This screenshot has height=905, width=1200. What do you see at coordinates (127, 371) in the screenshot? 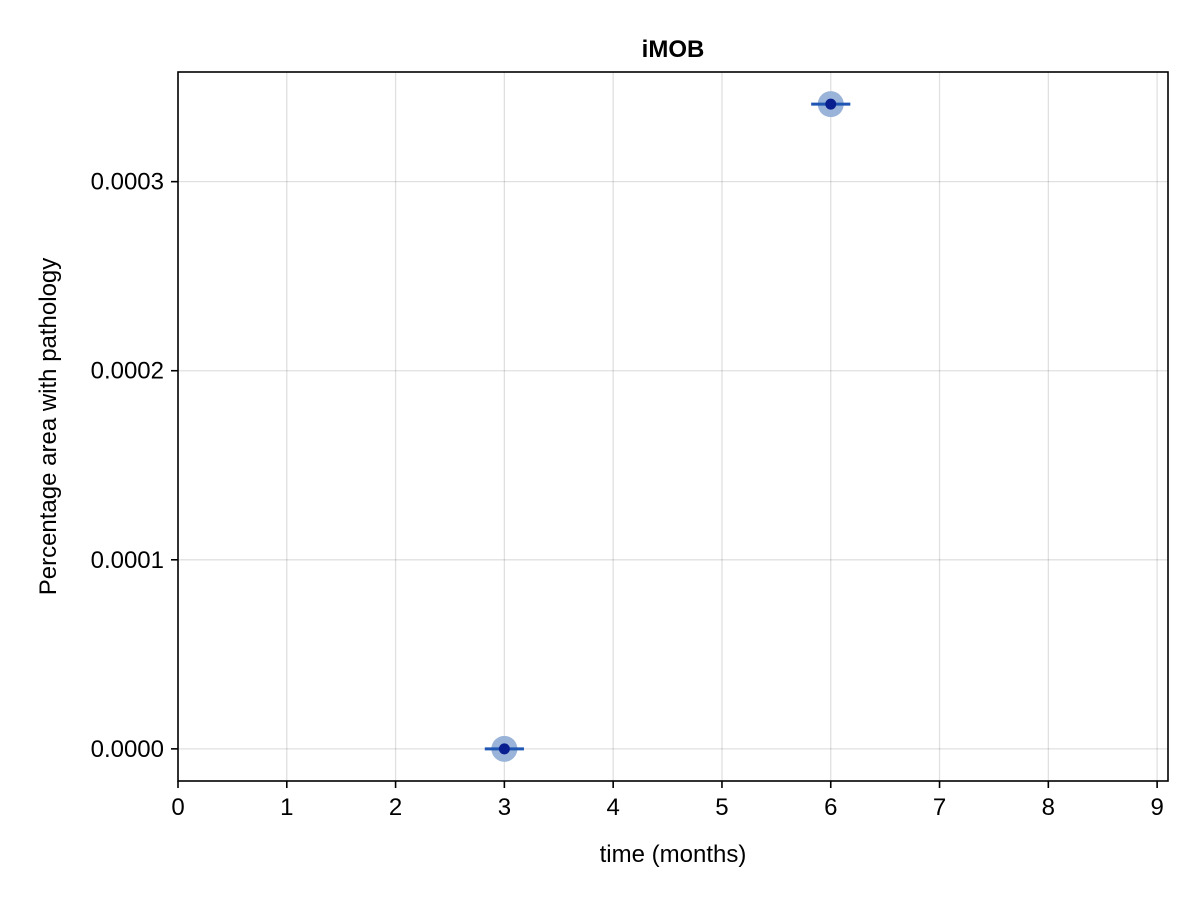
I see `y-tick-label: 0.0002` at bounding box center [127, 371].